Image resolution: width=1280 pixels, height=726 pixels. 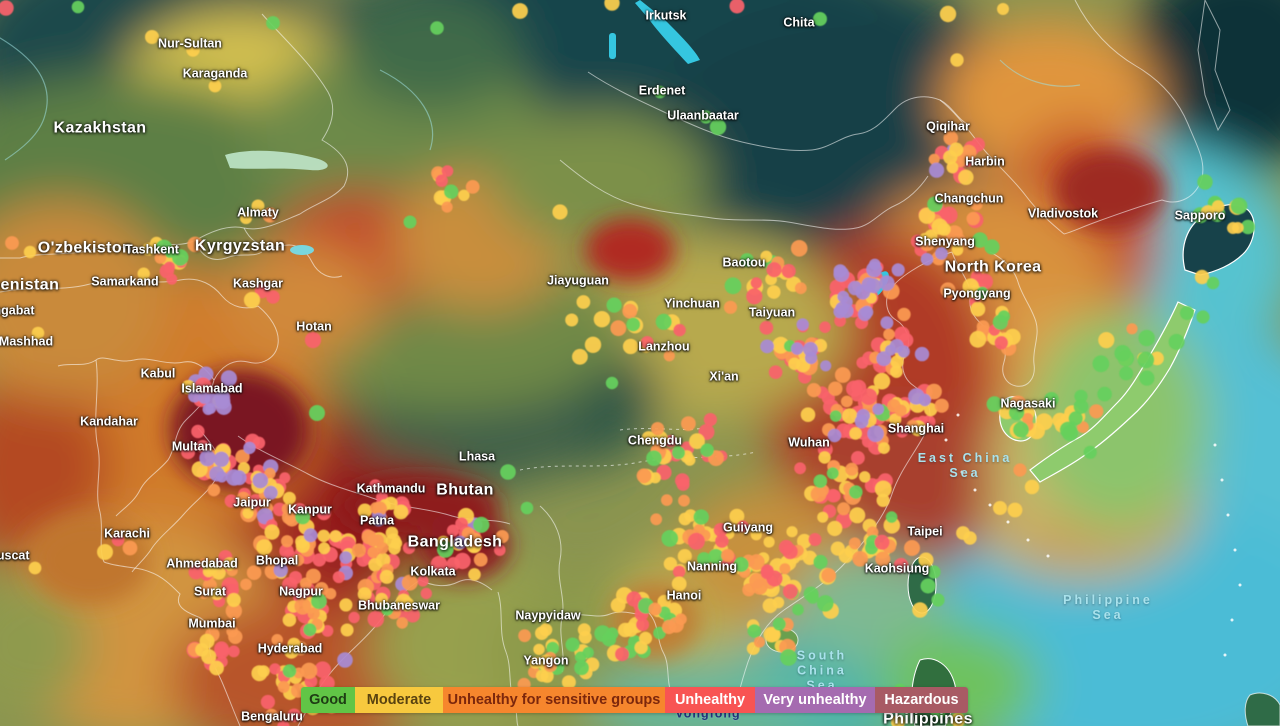 I want to click on legend-chip-good: Good, so click(x=328, y=700).